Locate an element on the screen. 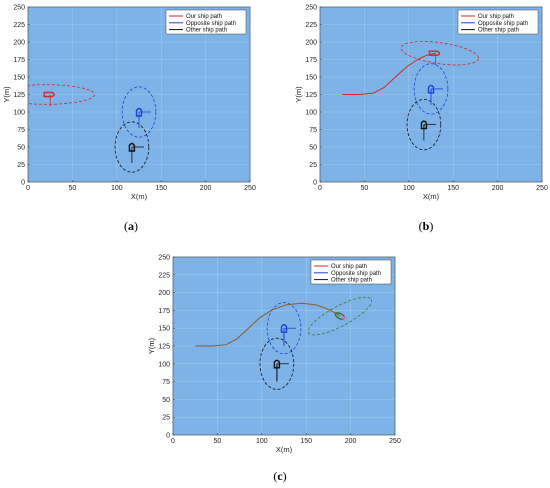 This screenshot has height=488, width=550. panel-caption: (c) is located at coordinates (279, 476).